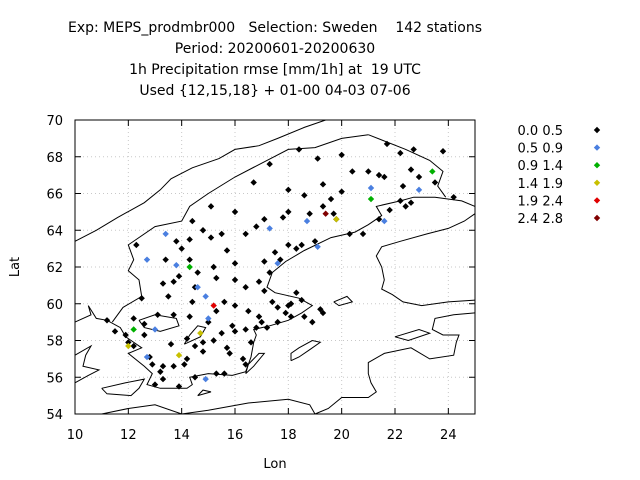 This screenshot has width=640, height=480. What do you see at coordinates (54, 231) in the screenshot?
I see `y-tick-label: 64` at bounding box center [54, 231].